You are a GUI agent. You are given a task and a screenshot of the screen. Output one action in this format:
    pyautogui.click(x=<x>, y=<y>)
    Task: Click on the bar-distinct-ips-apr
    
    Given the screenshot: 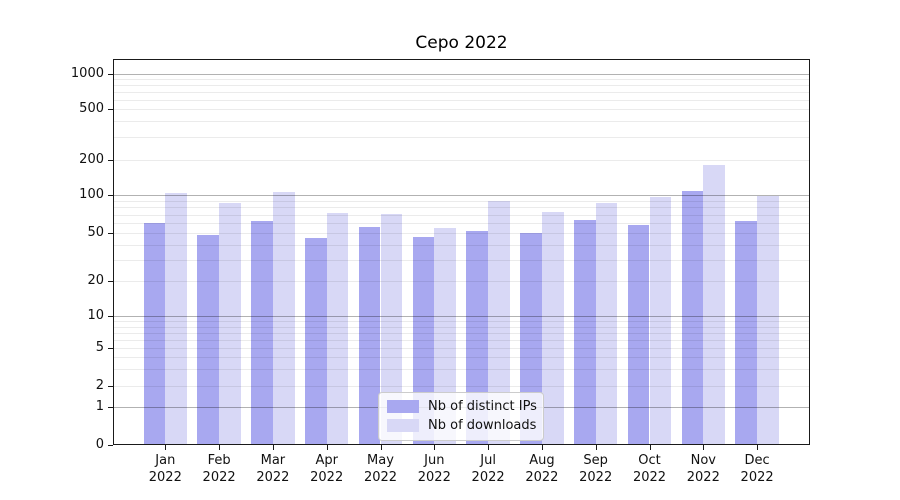 What is the action you would take?
    pyautogui.click(x=315, y=341)
    